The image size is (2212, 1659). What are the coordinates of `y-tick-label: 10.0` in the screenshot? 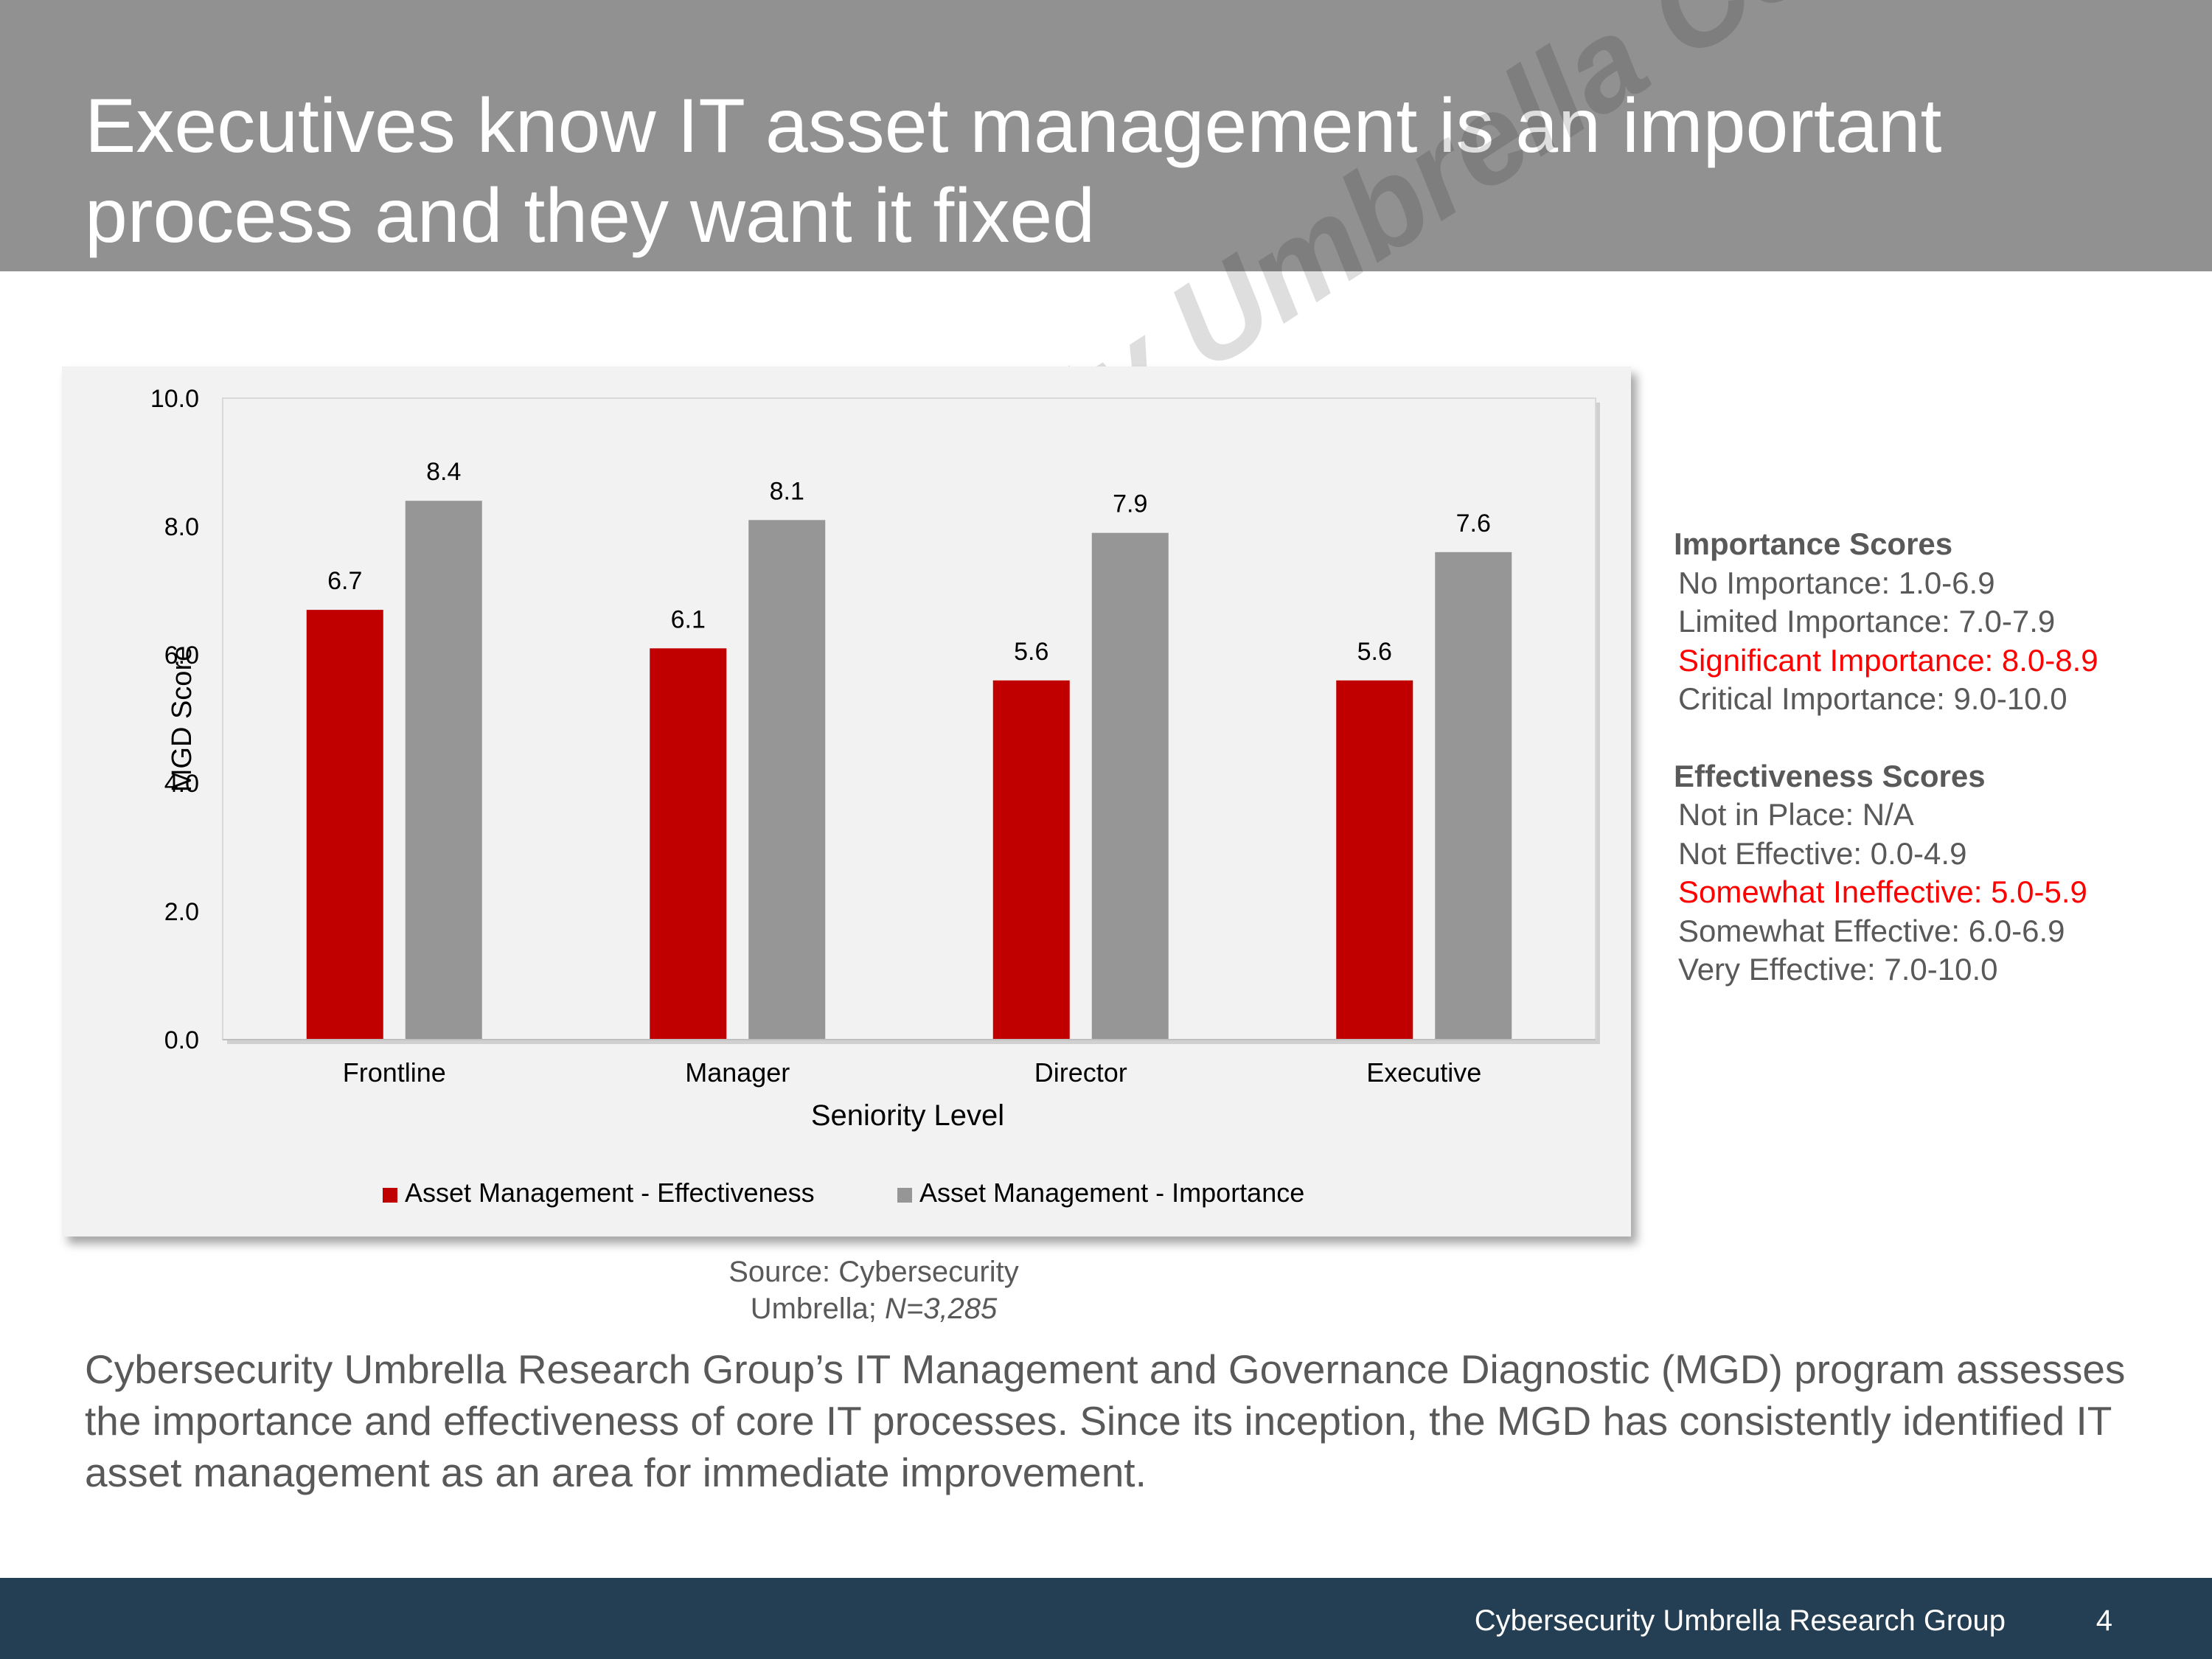 It's located at (174, 399).